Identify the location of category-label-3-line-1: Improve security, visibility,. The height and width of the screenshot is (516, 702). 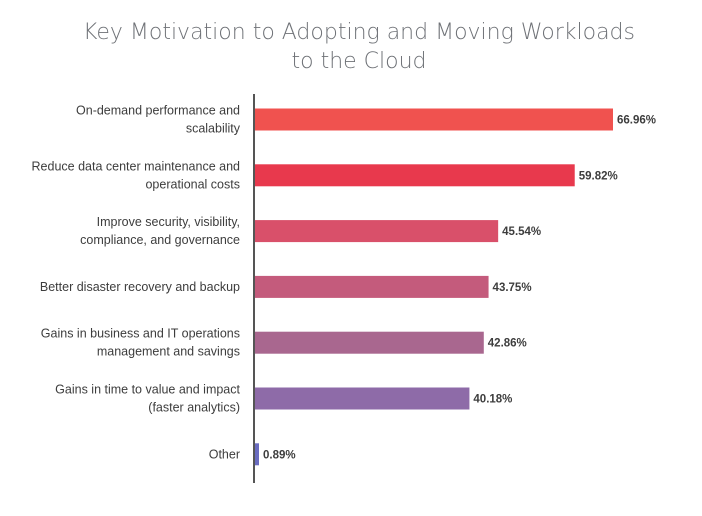
(168, 222).